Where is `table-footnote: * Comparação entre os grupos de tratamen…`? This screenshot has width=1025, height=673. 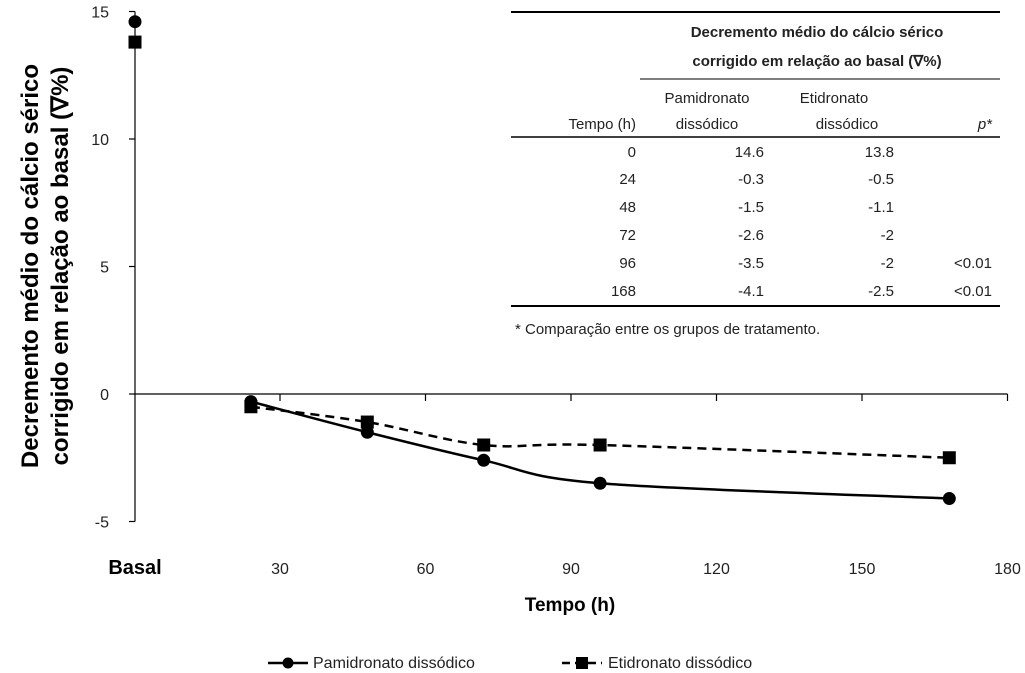 table-footnote: * Comparação entre os grupos de tratamen… is located at coordinates (667, 329).